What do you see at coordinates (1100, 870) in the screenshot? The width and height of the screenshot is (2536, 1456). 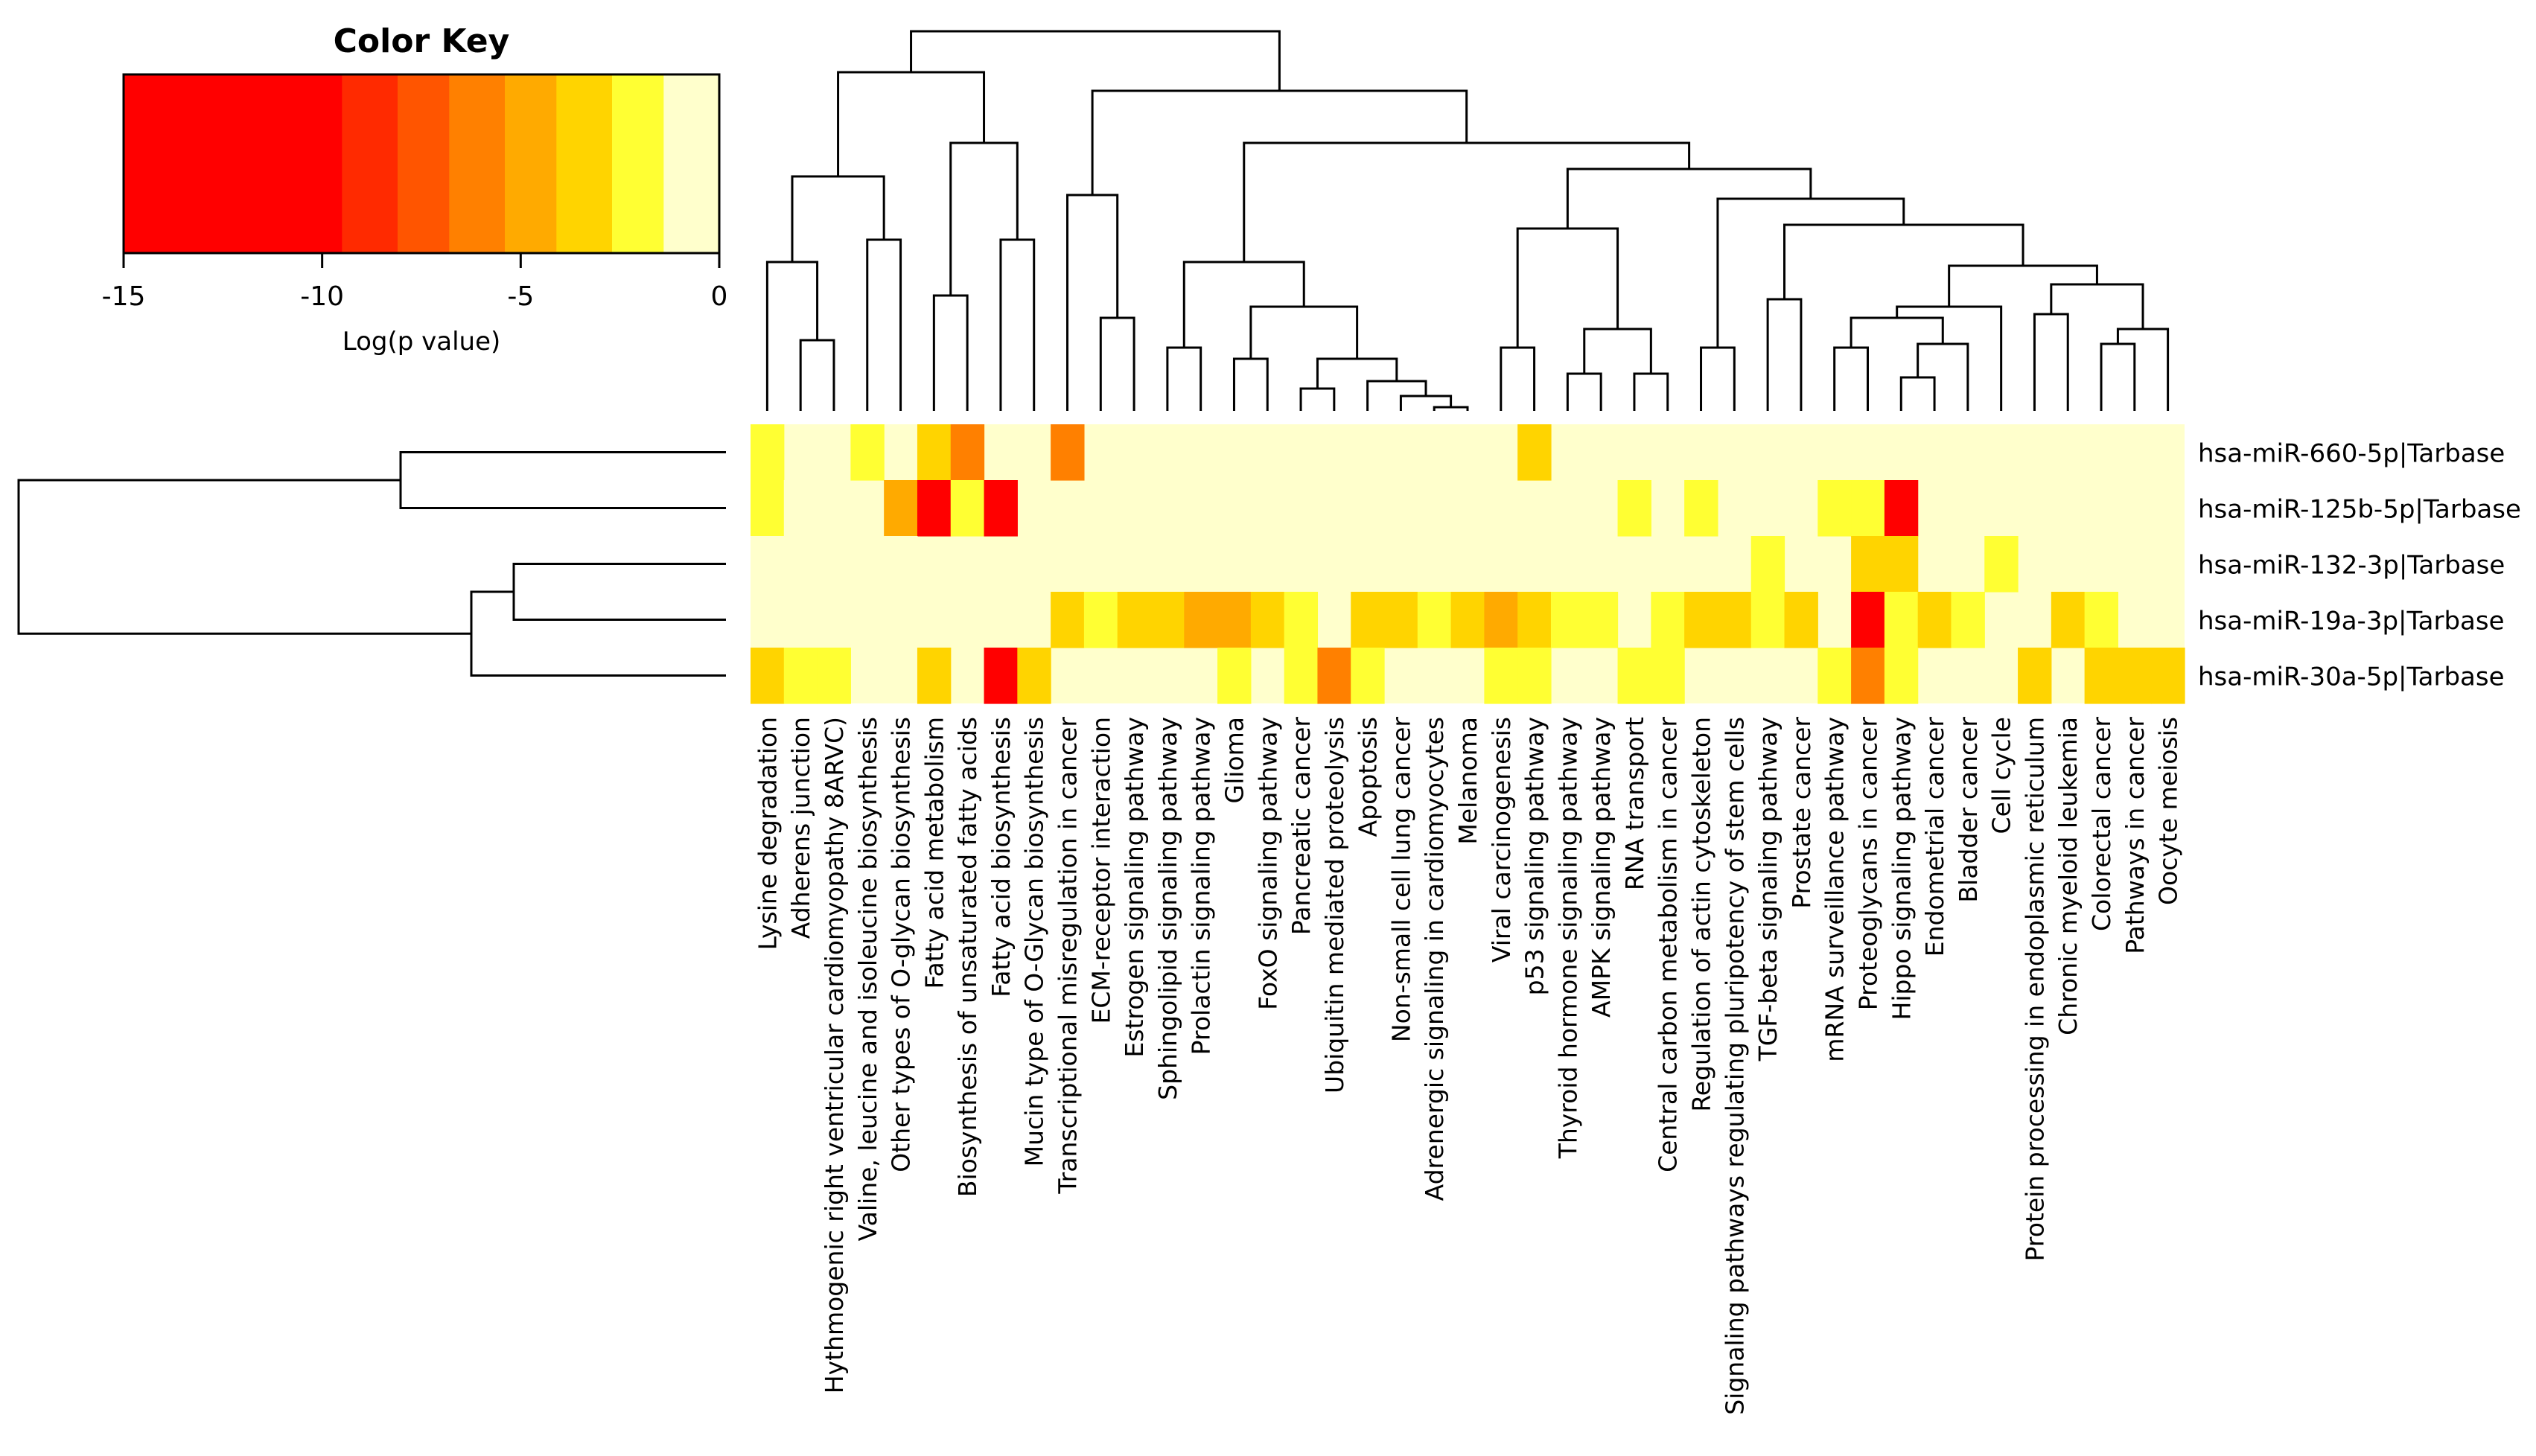 I see `column-label: ECM-receptor interaction` at bounding box center [1100, 870].